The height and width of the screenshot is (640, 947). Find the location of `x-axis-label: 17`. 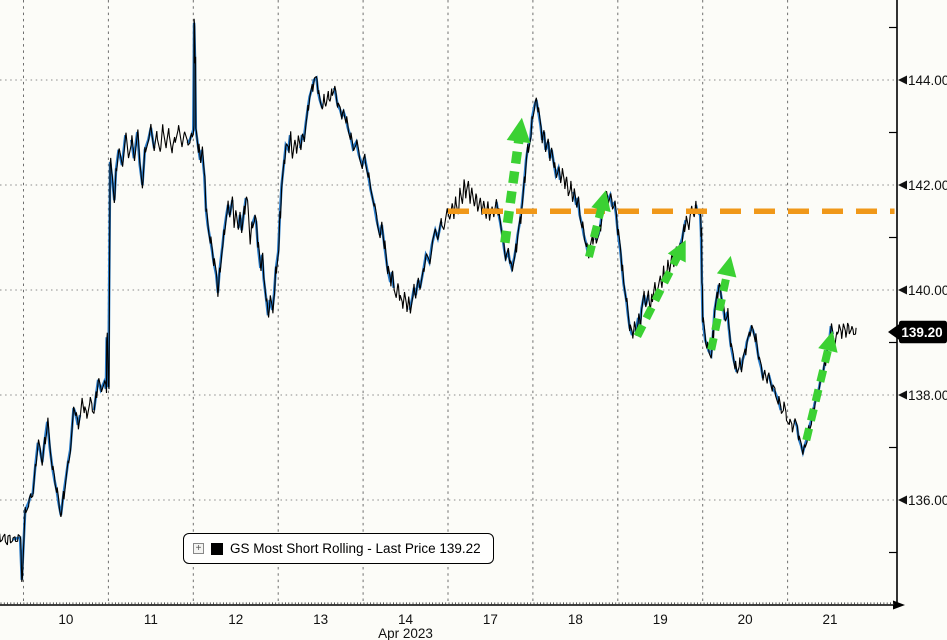

x-axis-label: 17 is located at coordinates (490, 619).